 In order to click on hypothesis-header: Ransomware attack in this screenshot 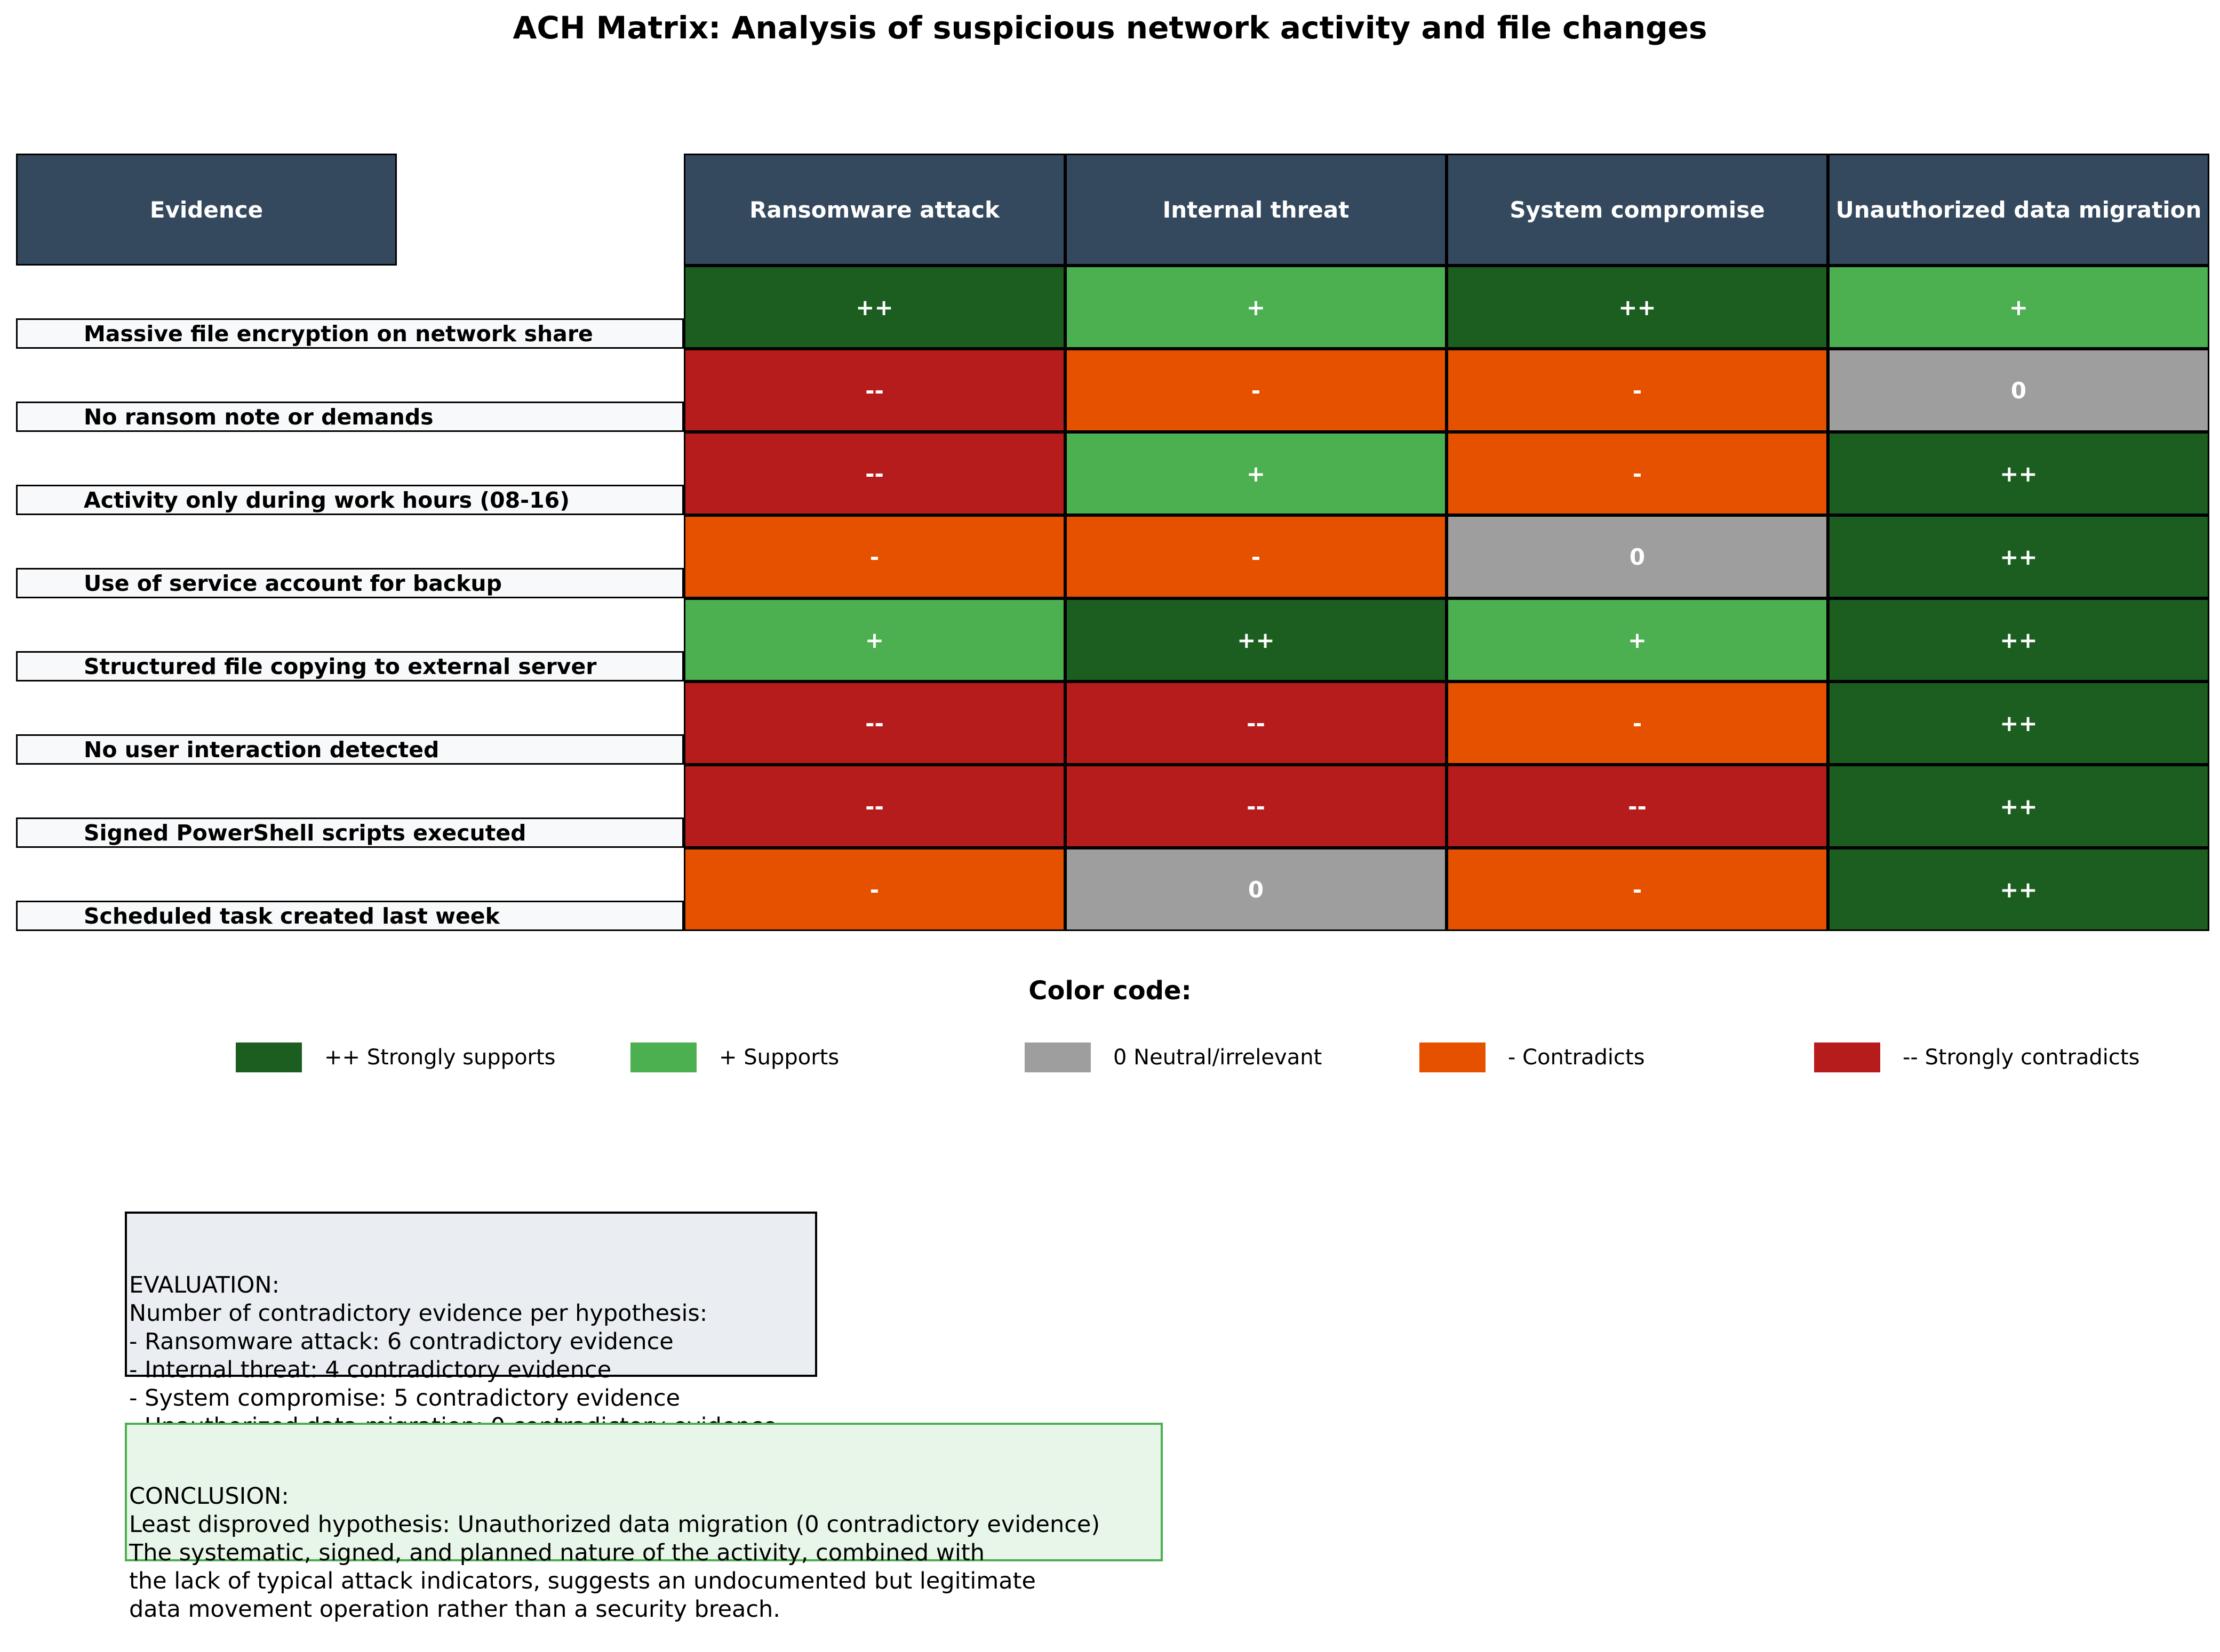, I will do `click(874, 210)`.